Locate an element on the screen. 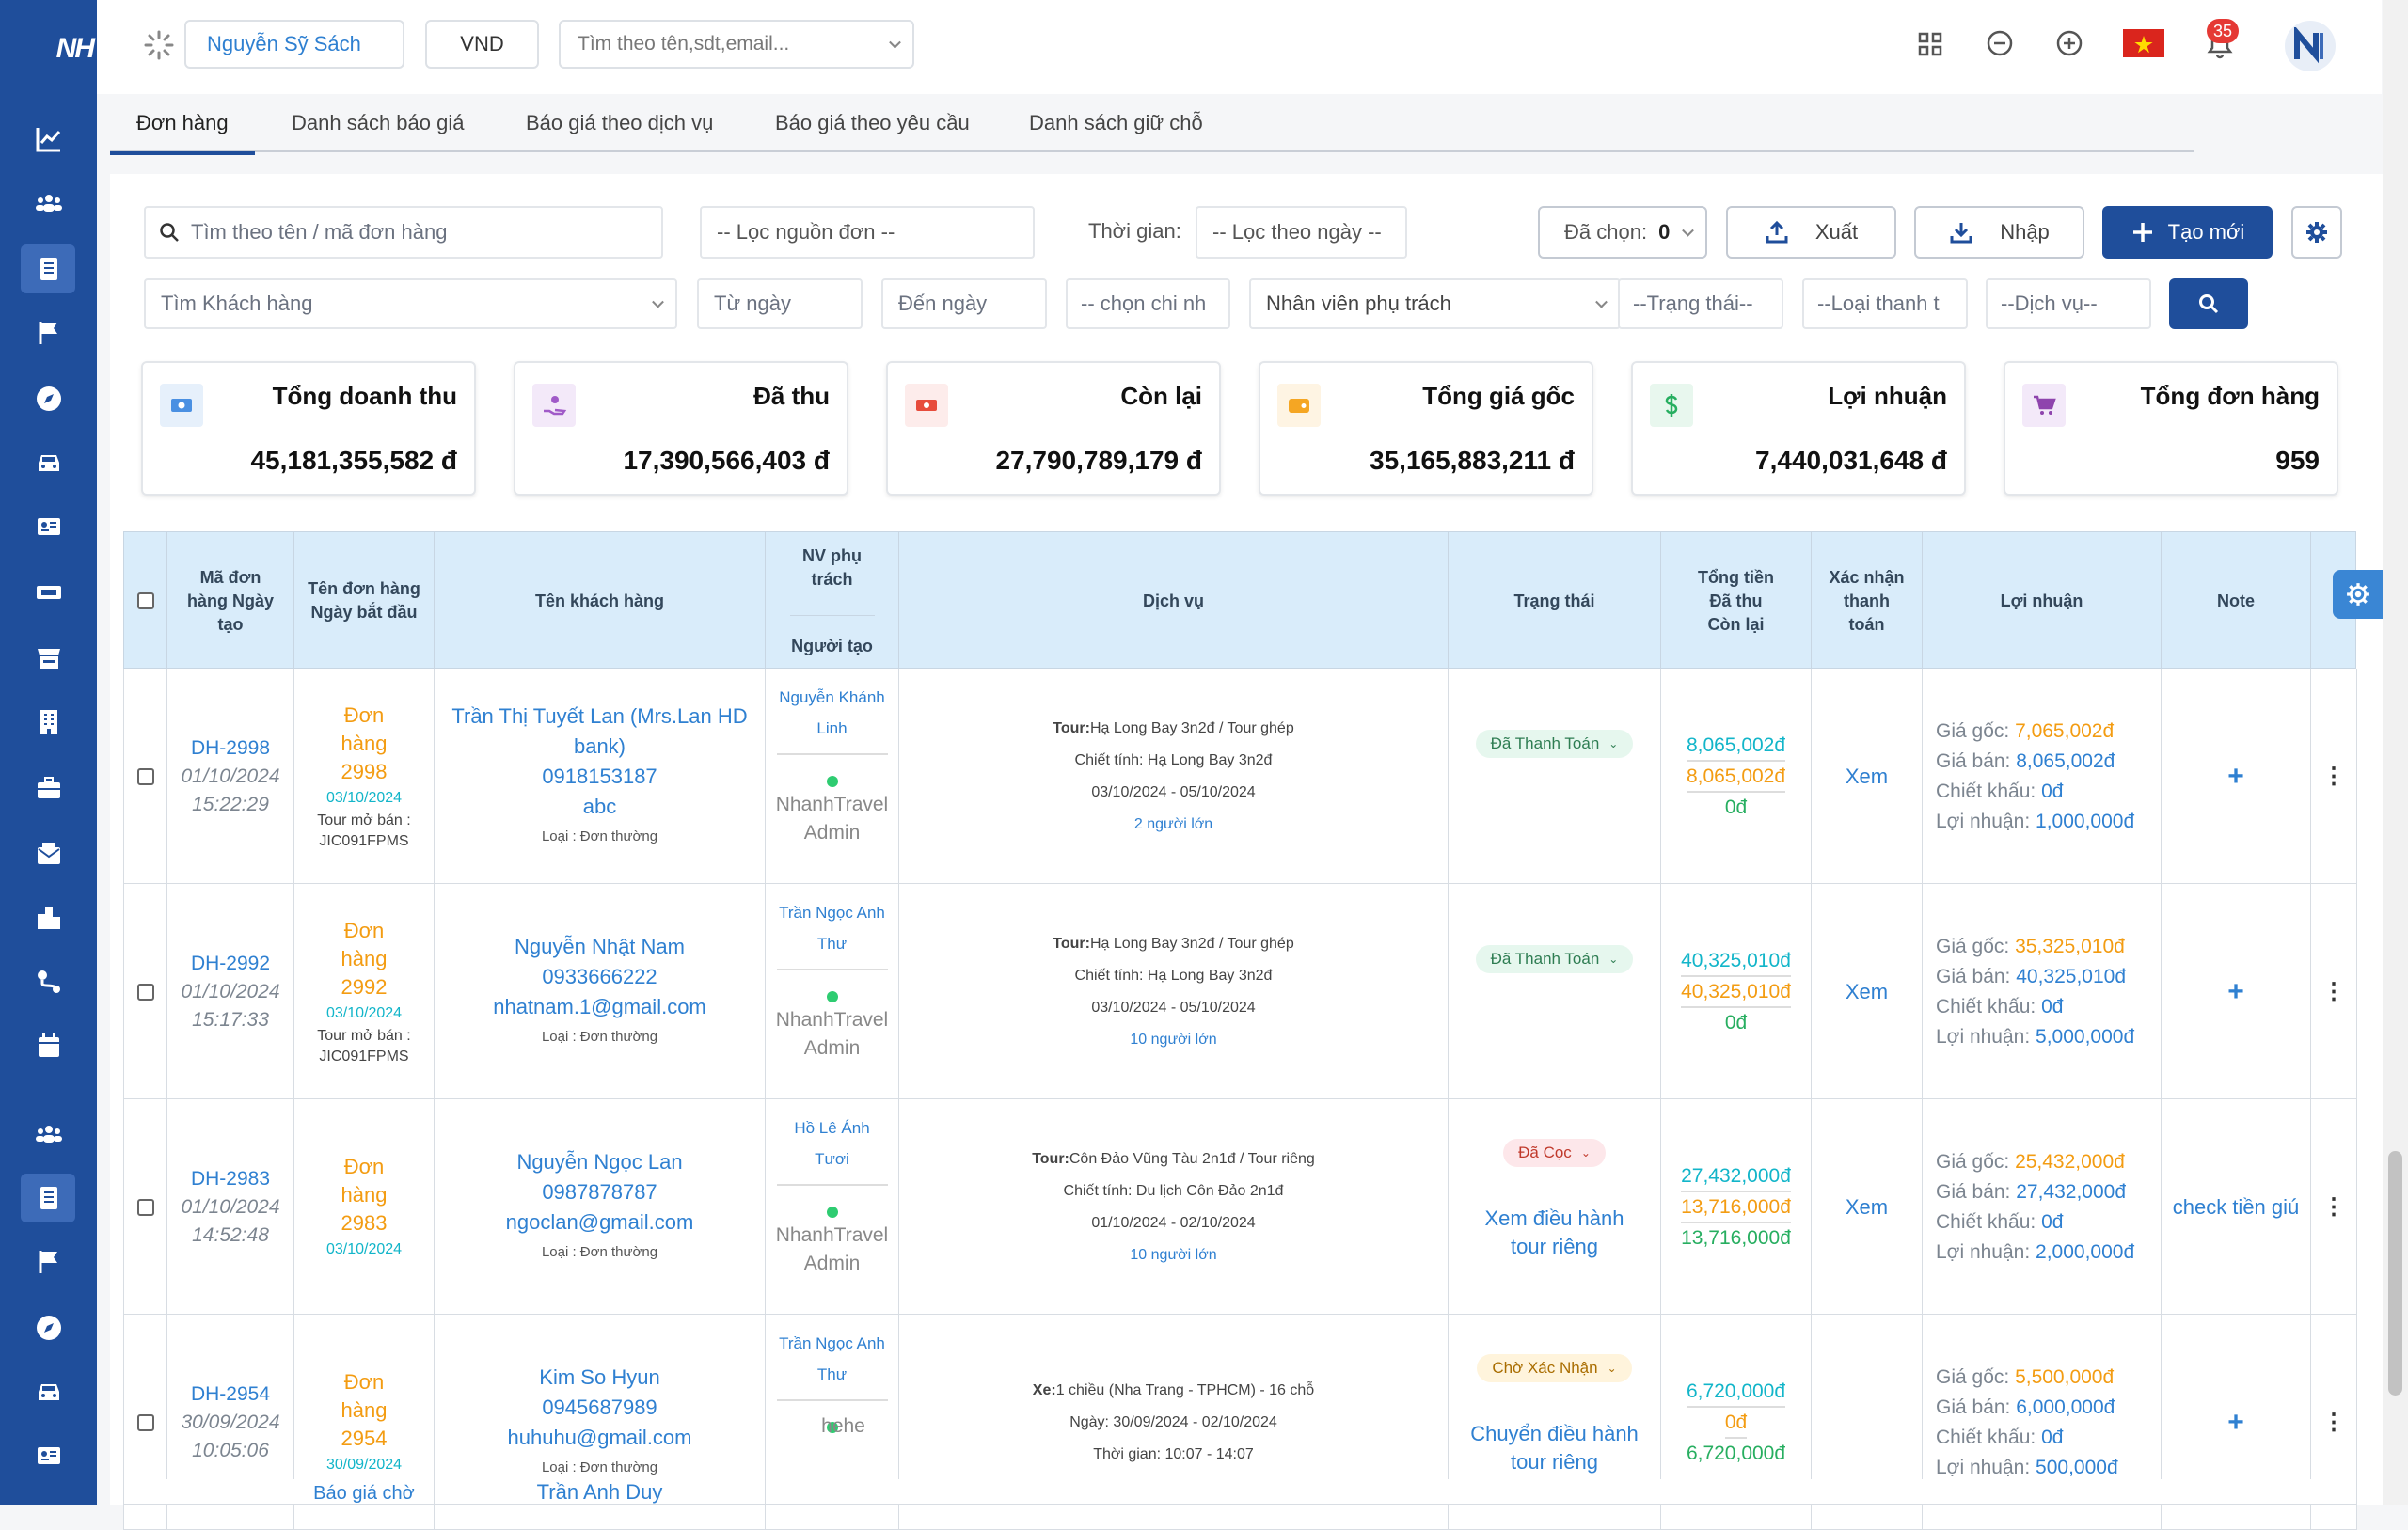  col-status: Trạng thái is located at coordinates (1555, 601).